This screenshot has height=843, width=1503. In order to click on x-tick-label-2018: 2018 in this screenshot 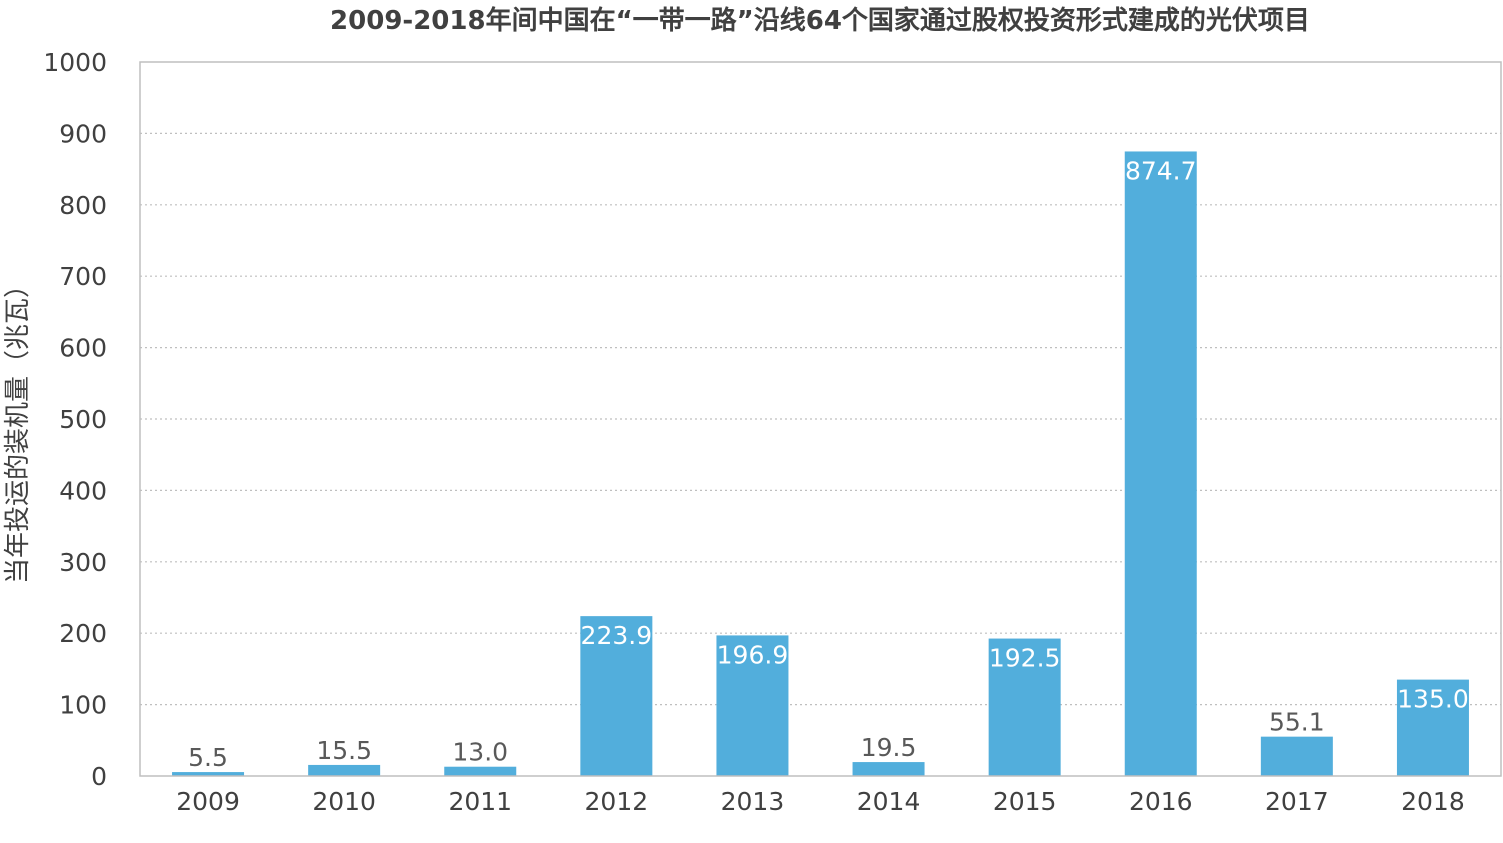, I will do `click(1433, 801)`.